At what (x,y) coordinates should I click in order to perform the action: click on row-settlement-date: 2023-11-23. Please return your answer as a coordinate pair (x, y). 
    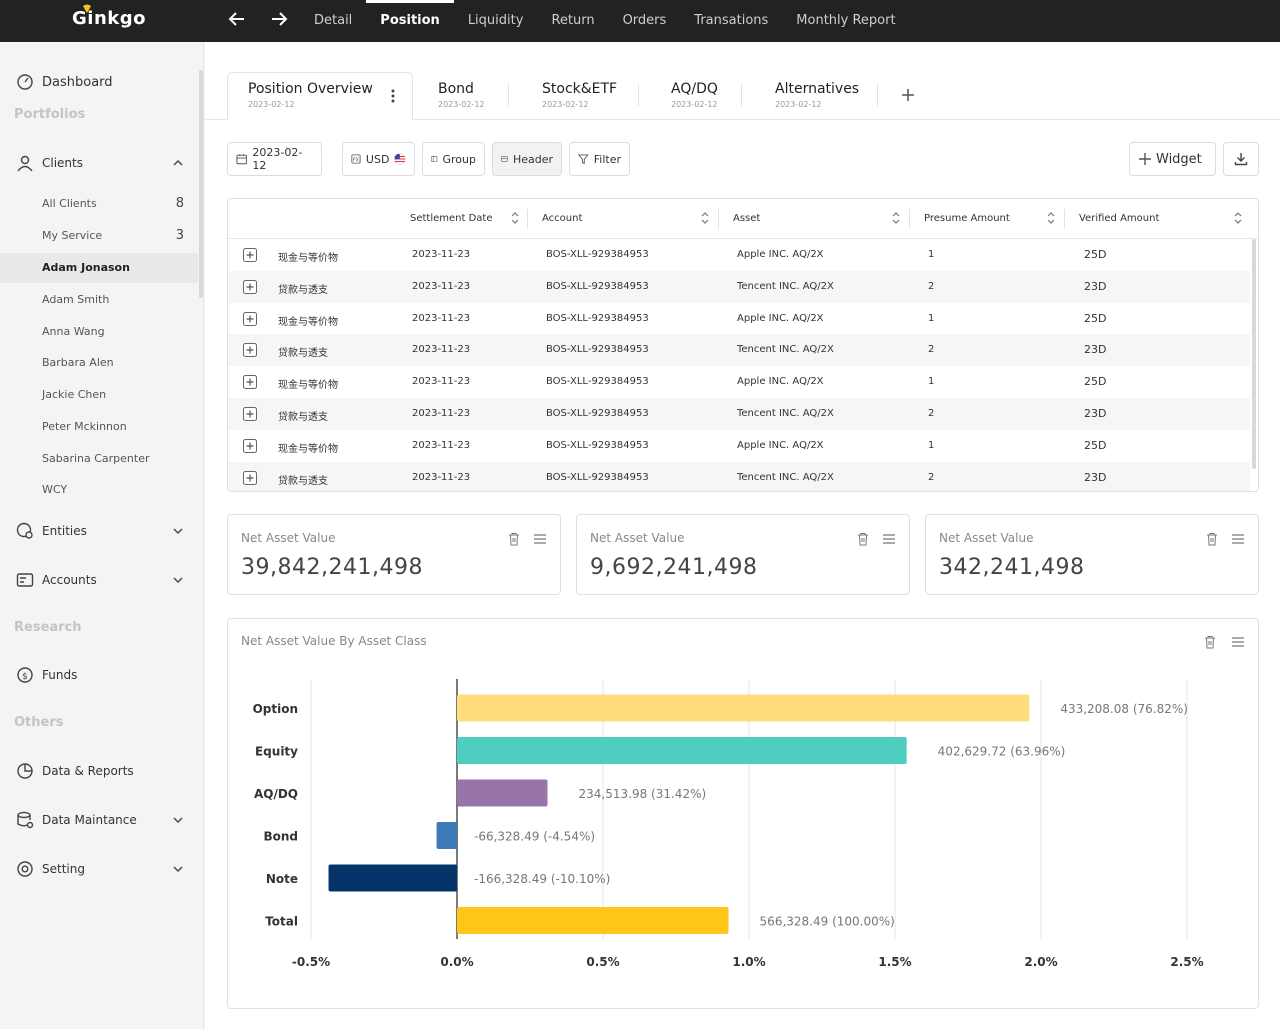
    Looking at the image, I should click on (441, 477).